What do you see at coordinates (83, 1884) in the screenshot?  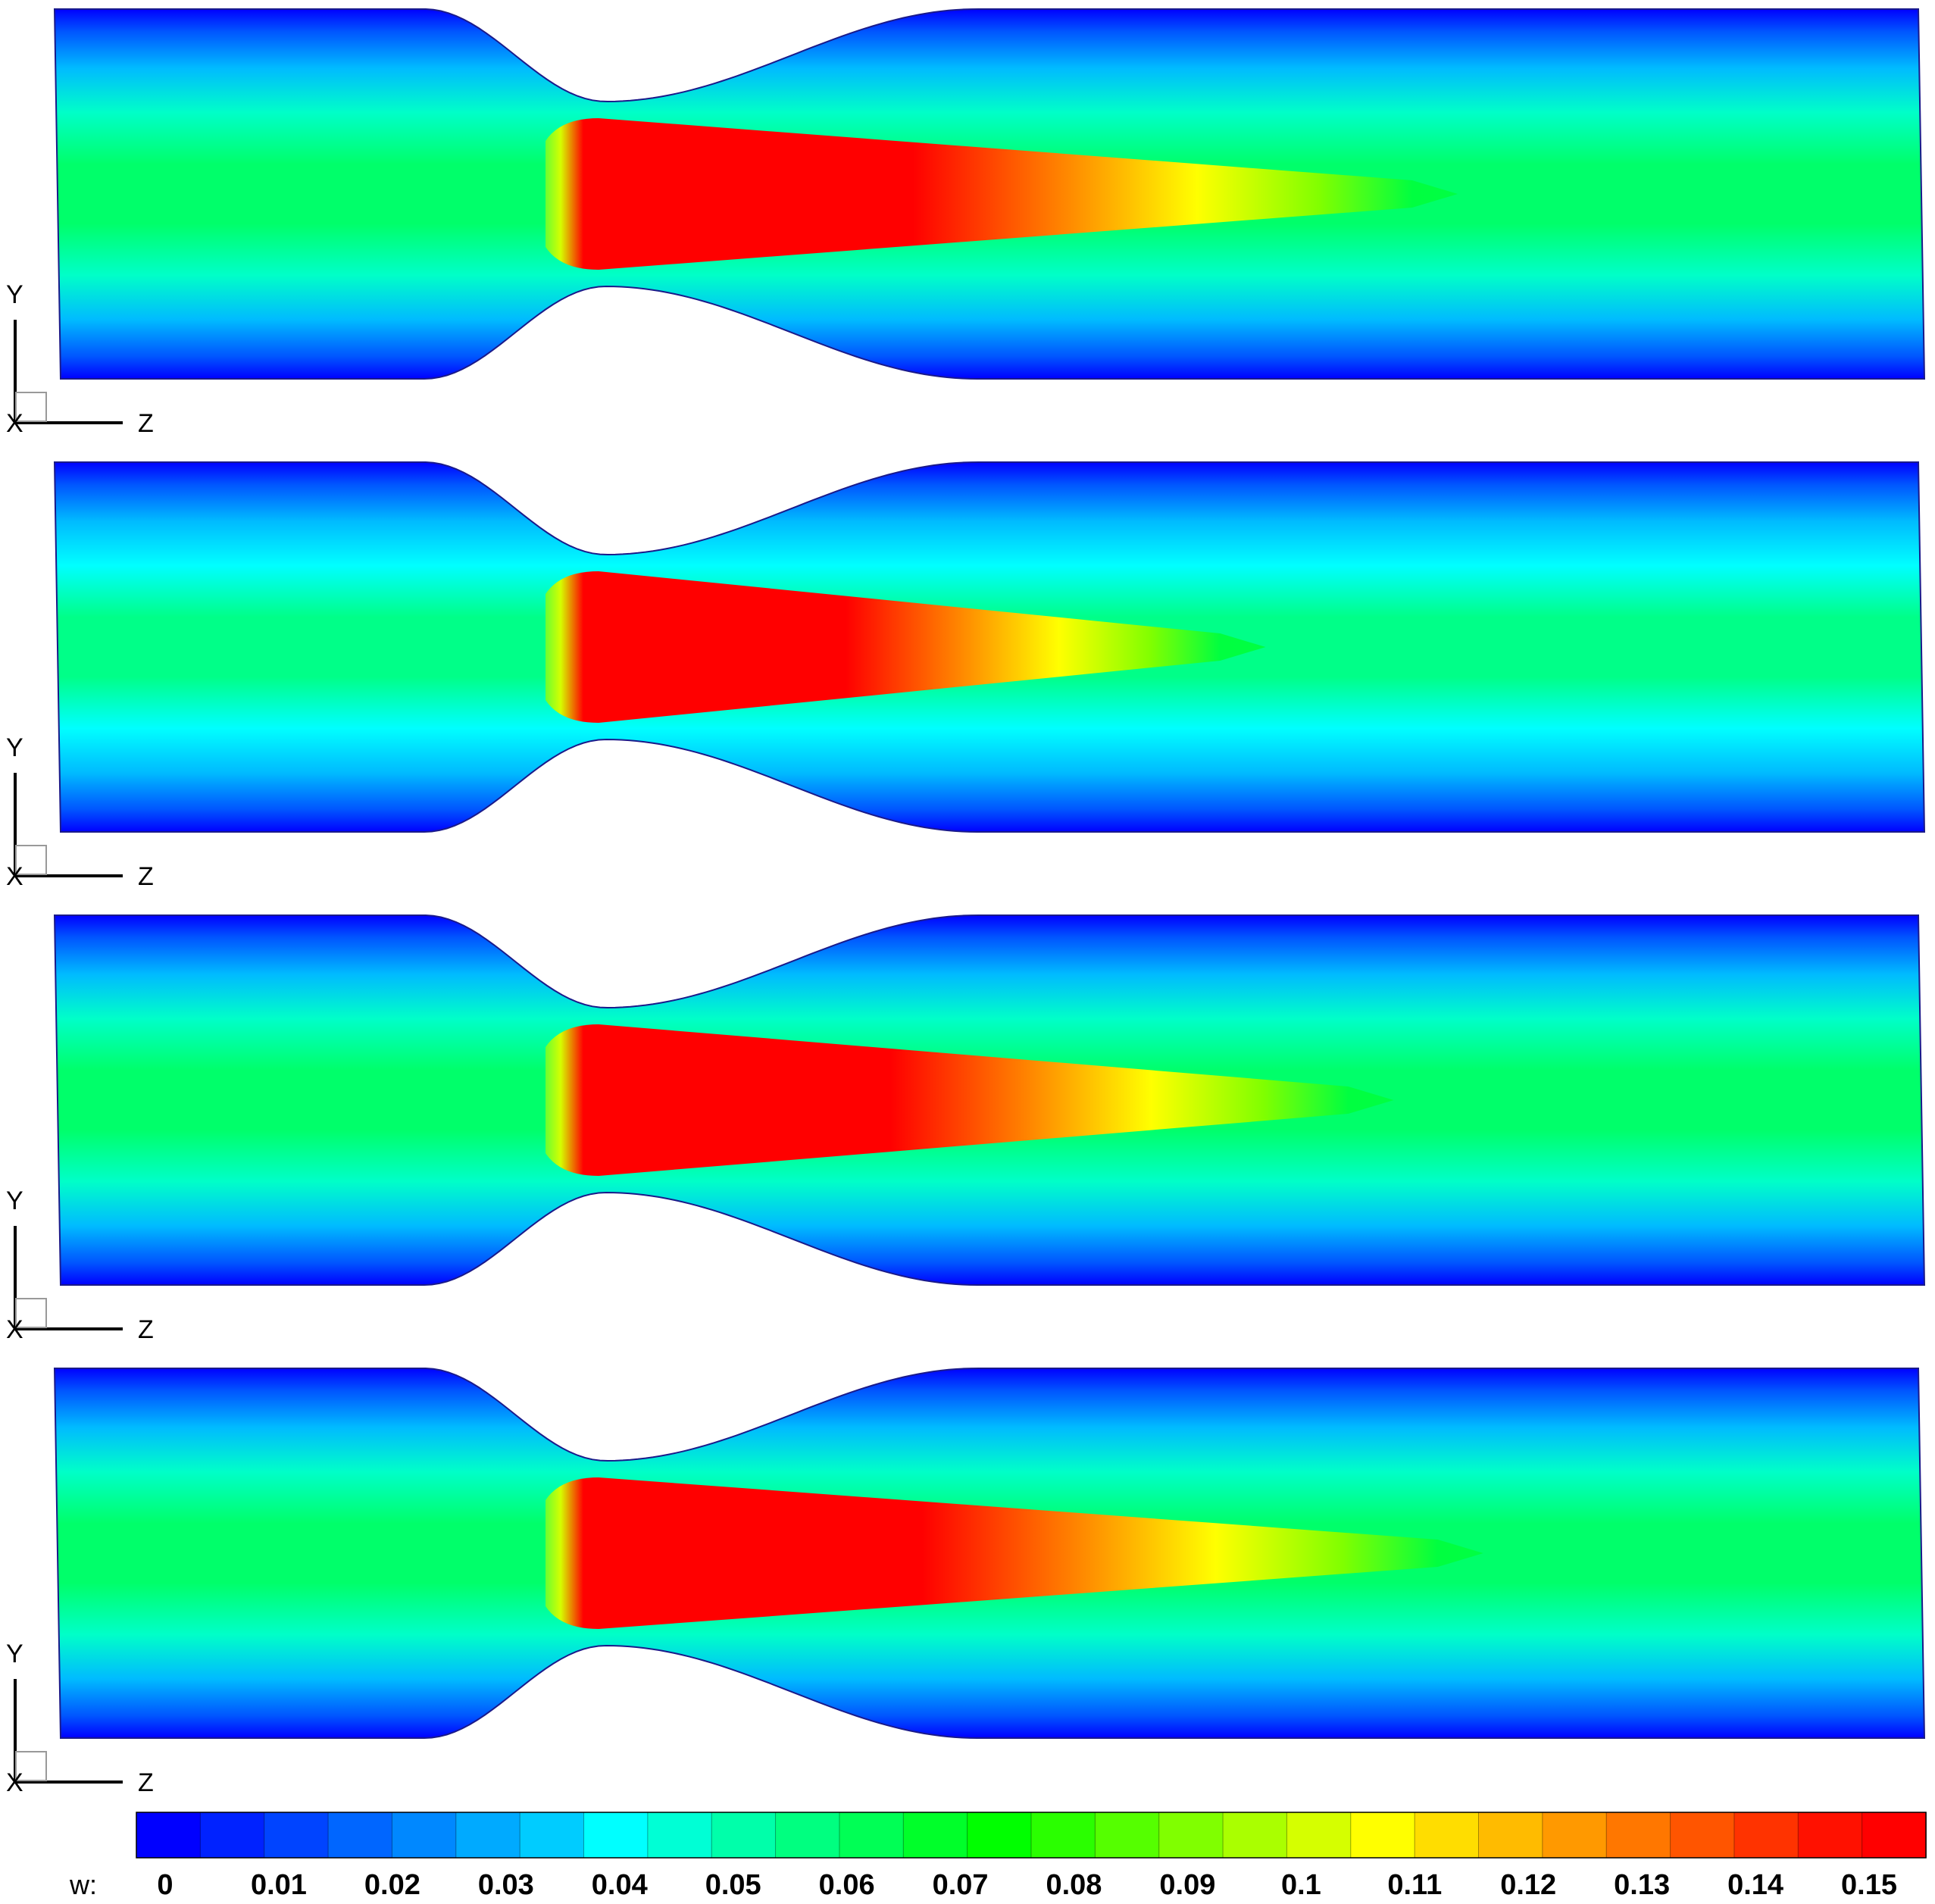 I see `colorbar-variable-label: w:` at bounding box center [83, 1884].